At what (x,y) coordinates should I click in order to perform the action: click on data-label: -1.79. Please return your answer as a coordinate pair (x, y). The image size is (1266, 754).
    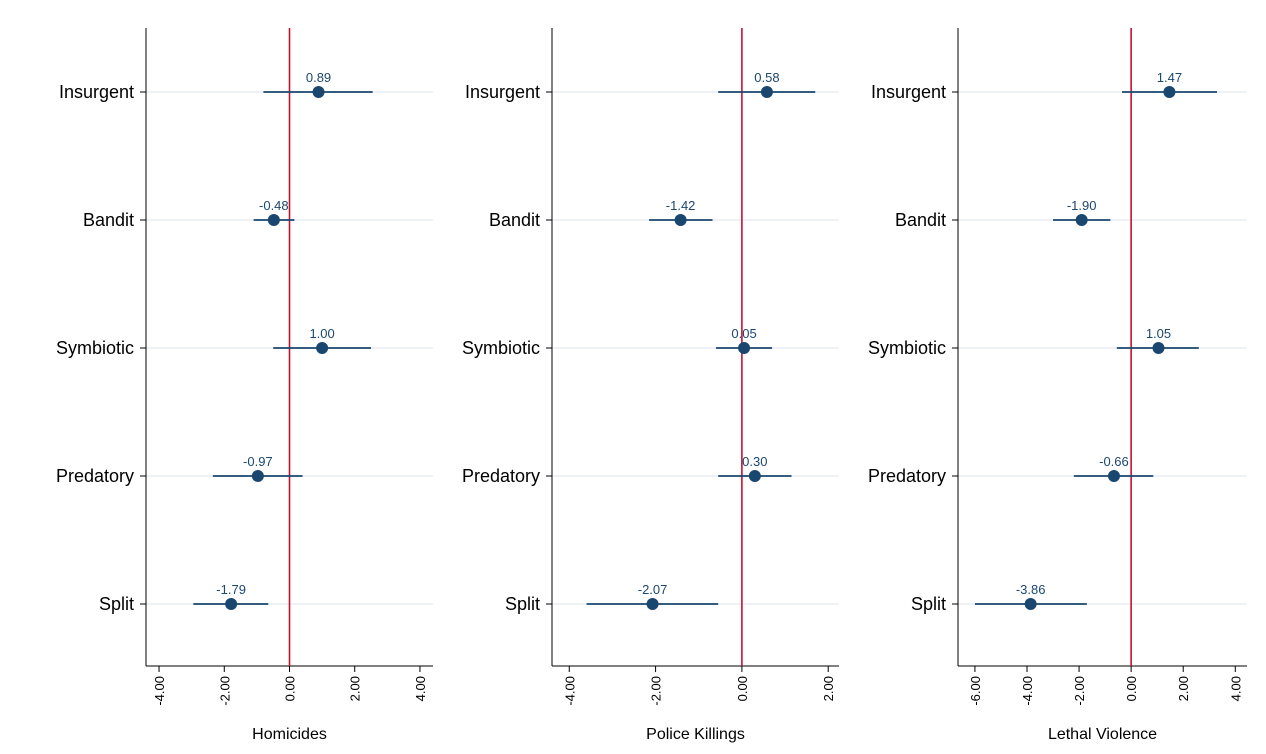
    Looking at the image, I should click on (231, 589).